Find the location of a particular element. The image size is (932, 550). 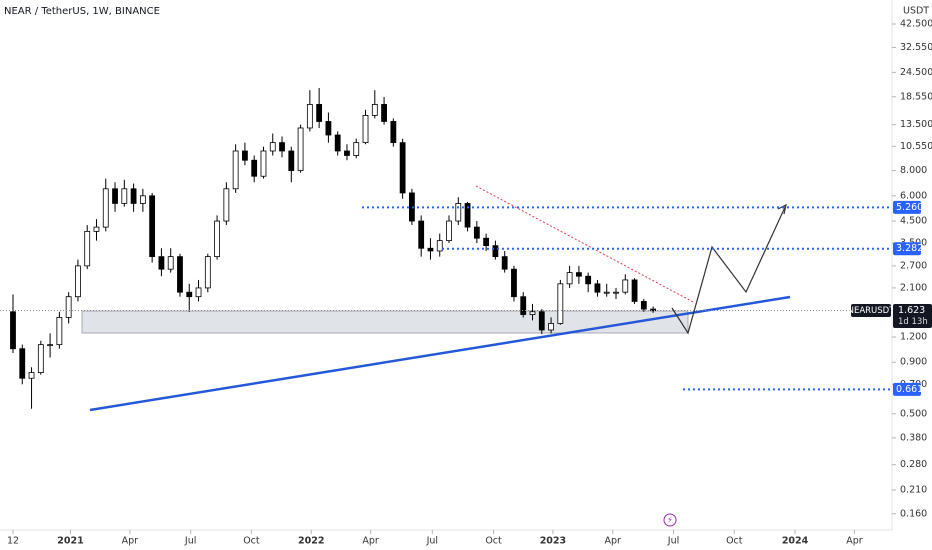

countdown-label: 1d 13h is located at coordinates (913, 322).